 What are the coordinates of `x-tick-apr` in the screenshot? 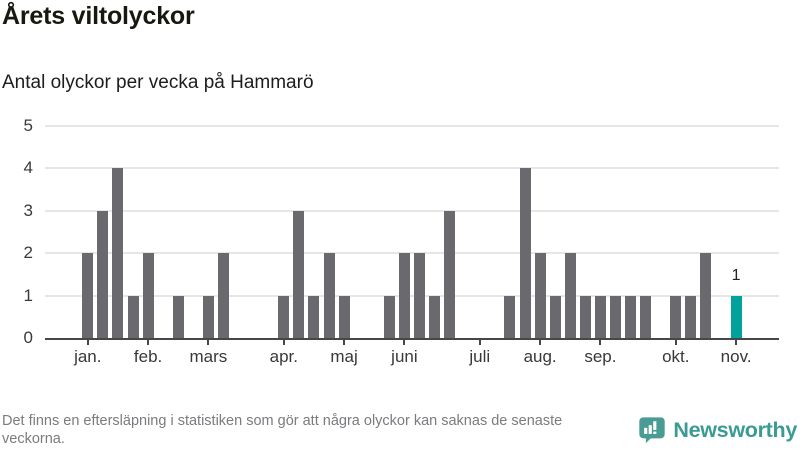 It's located at (283, 341).